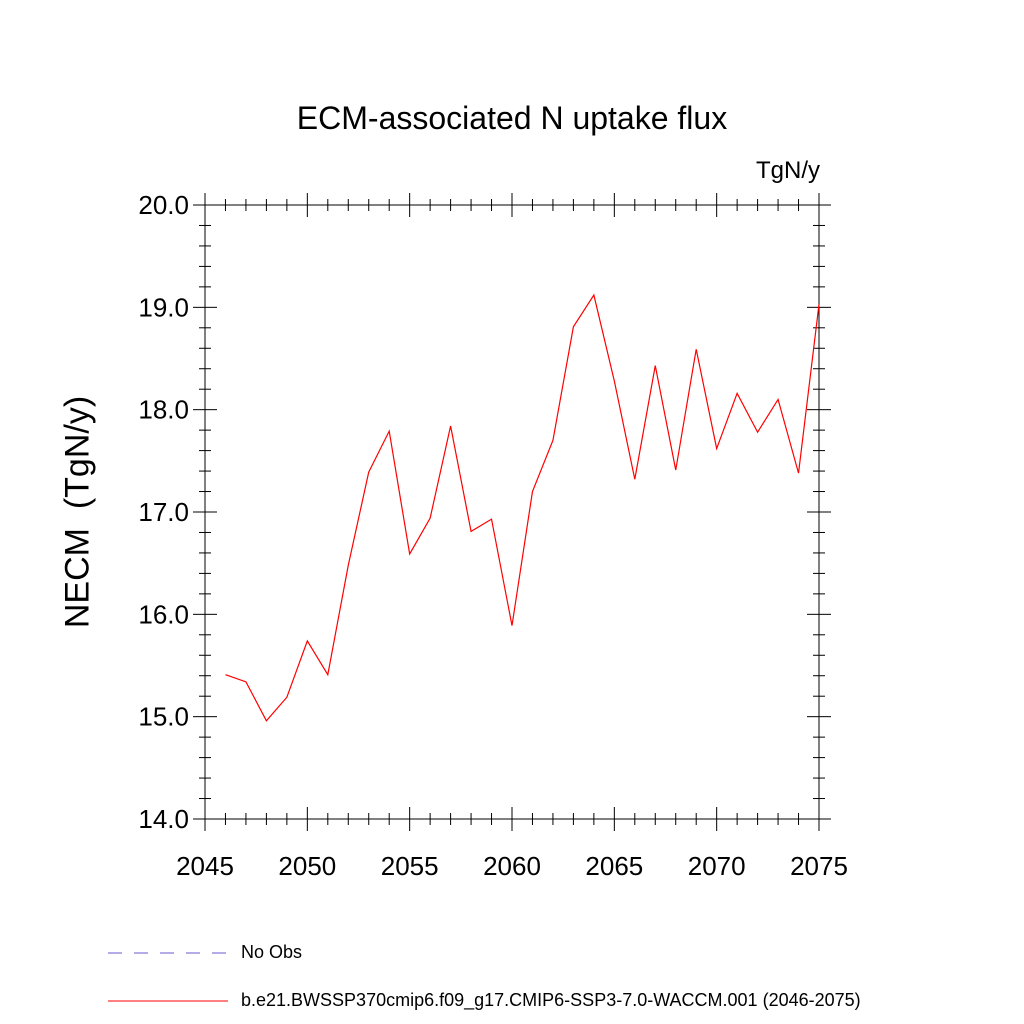  What do you see at coordinates (512, 118) in the screenshot?
I see `chart-title: ECM-associated N uptake flux` at bounding box center [512, 118].